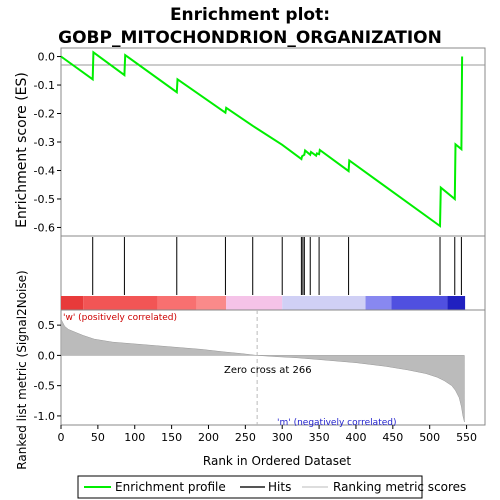 The width and height of the screenshot is (500, 500). I want to click on metric-y-tick-label: -0.5, so click(44, 386).